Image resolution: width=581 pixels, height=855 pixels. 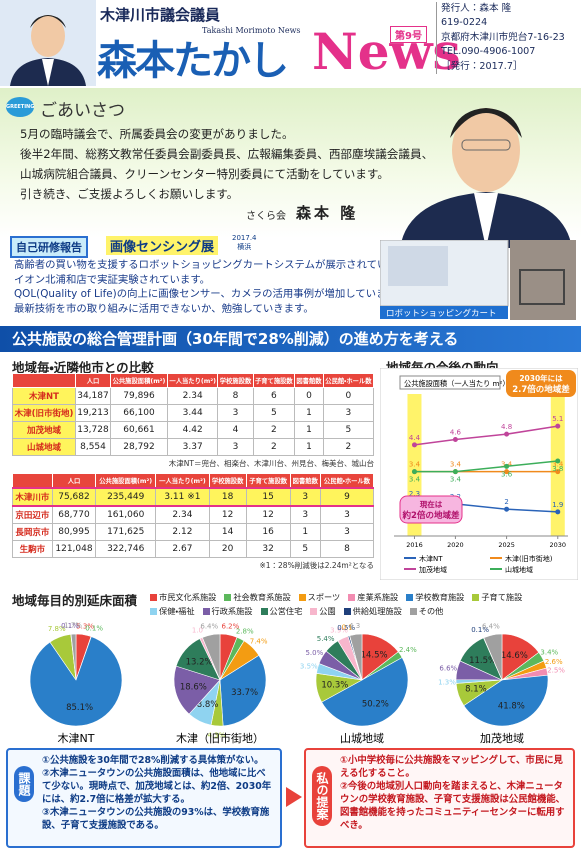 What do you see at coordinates (74, 532) in the screenshot?
I see `cell: 80,995` at bounding box center [74, 532].